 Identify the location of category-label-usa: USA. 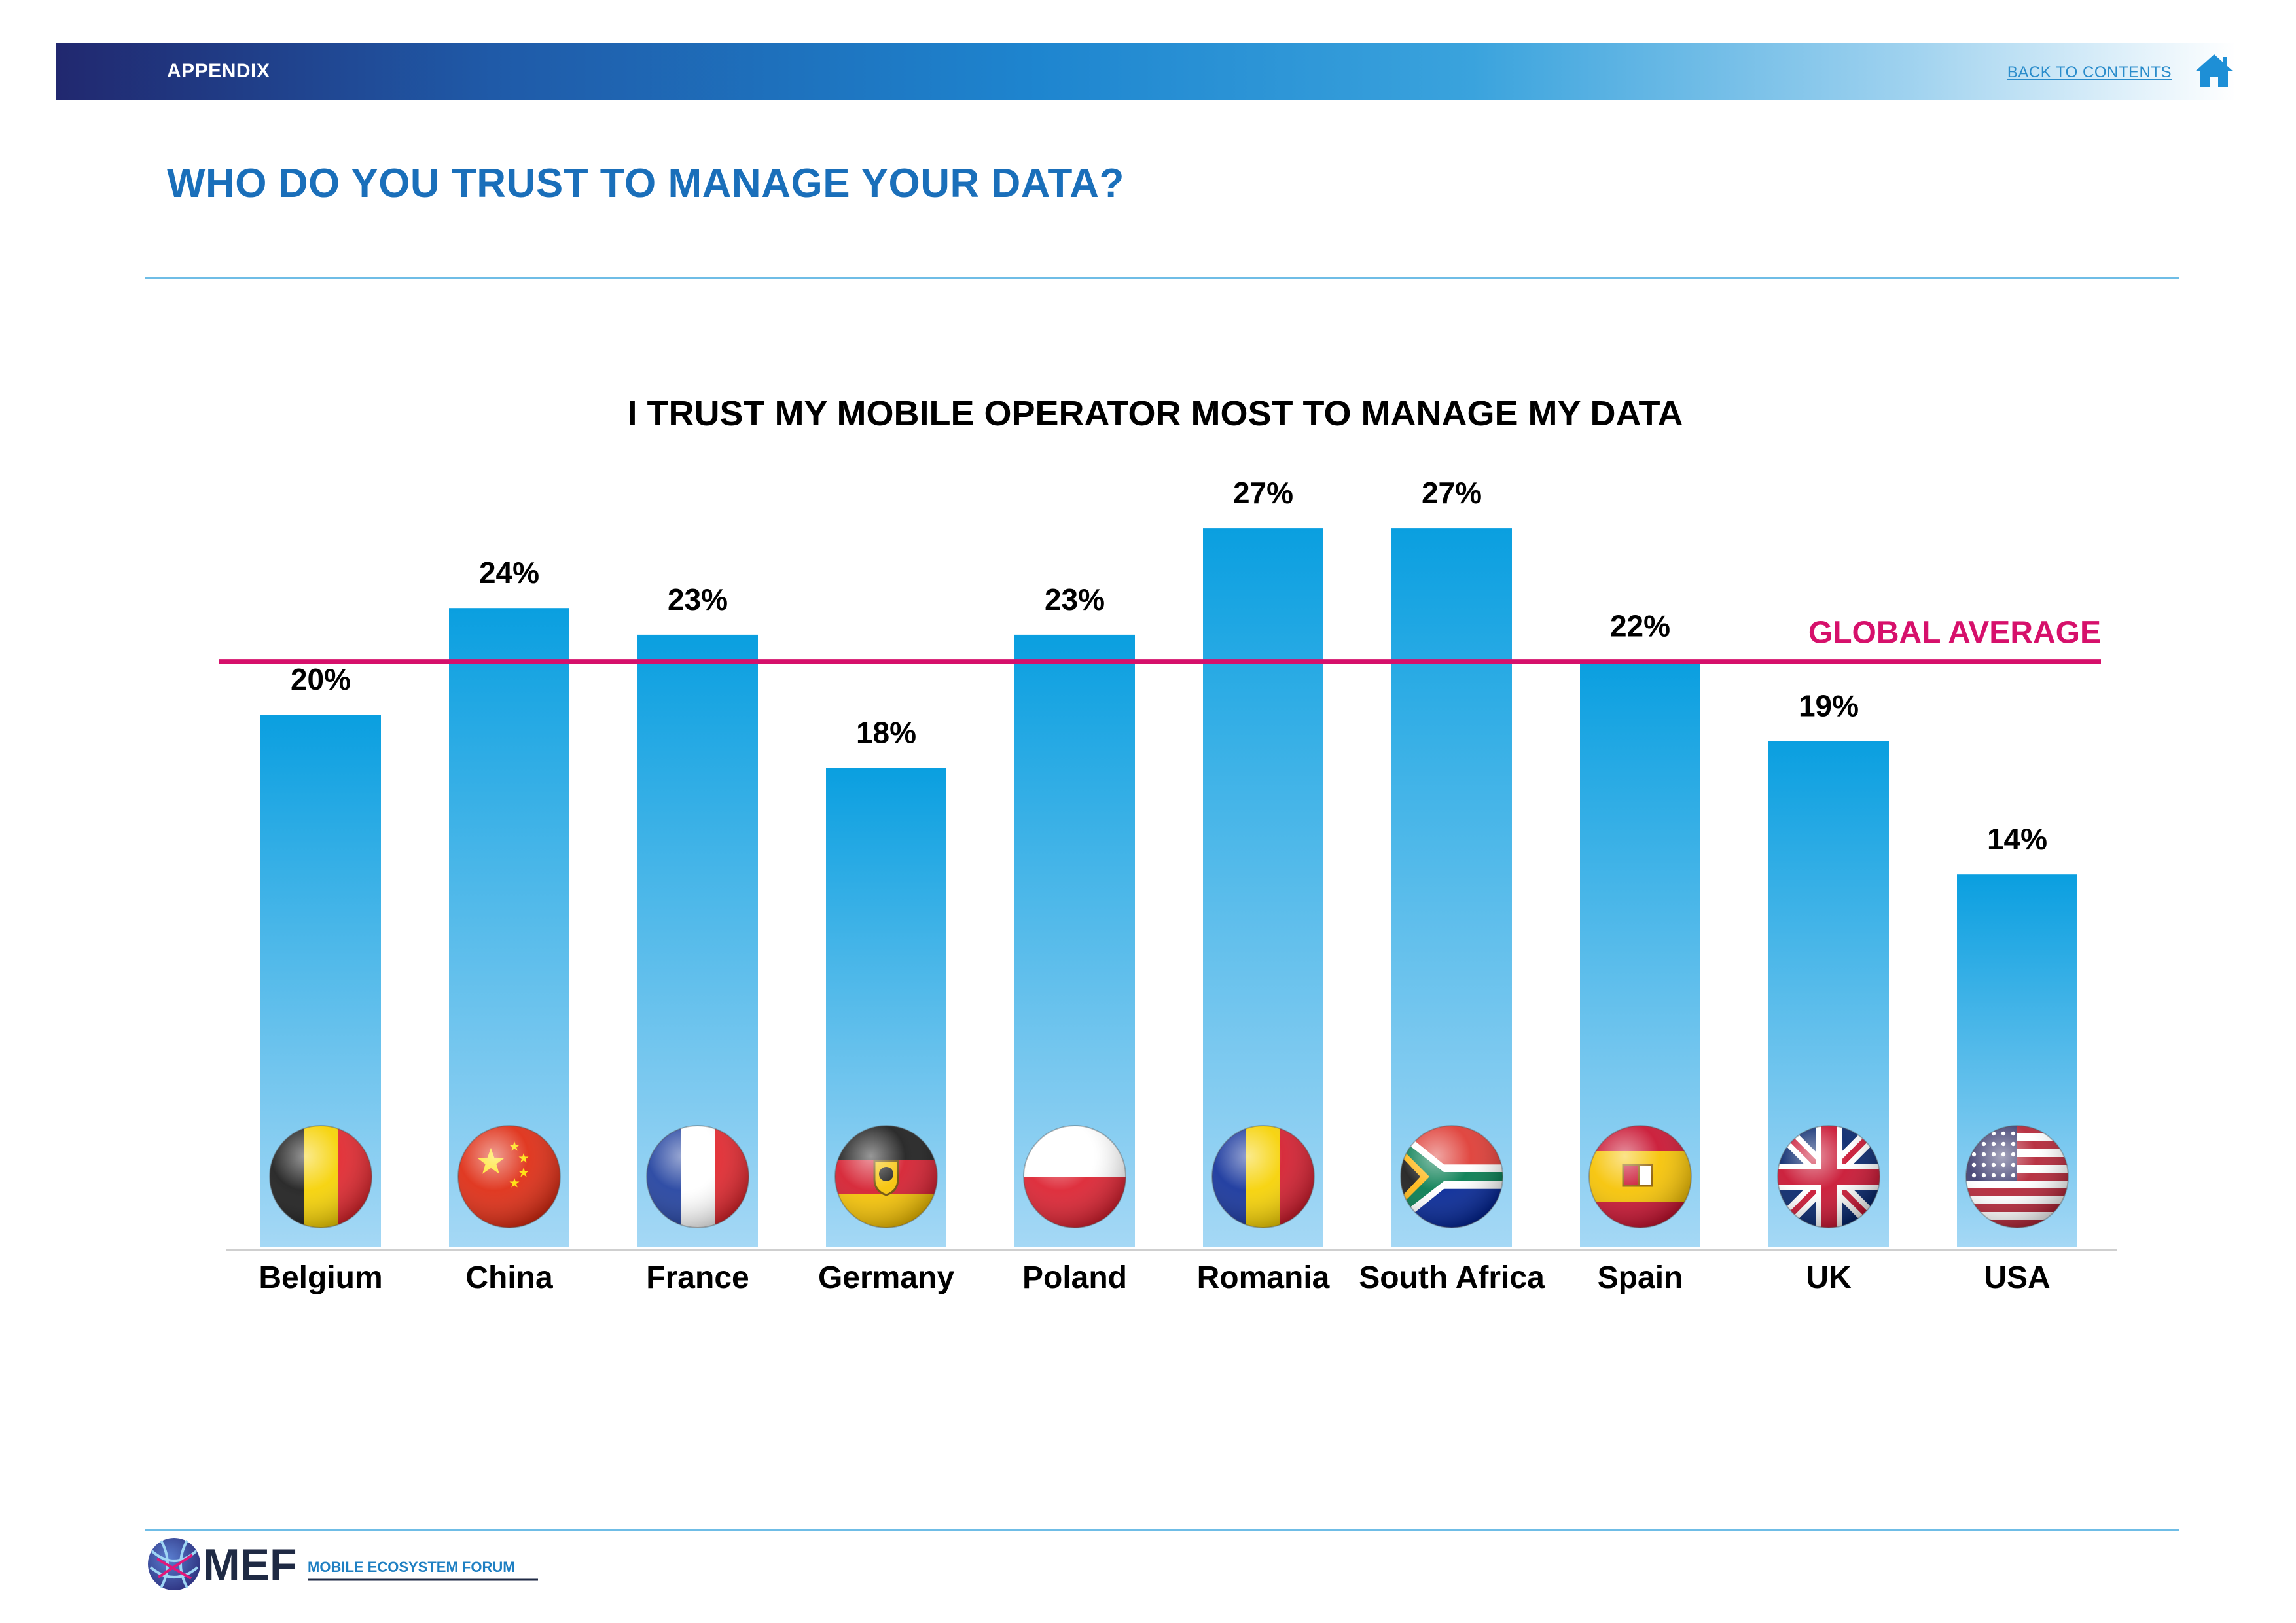
(2017, 1277).